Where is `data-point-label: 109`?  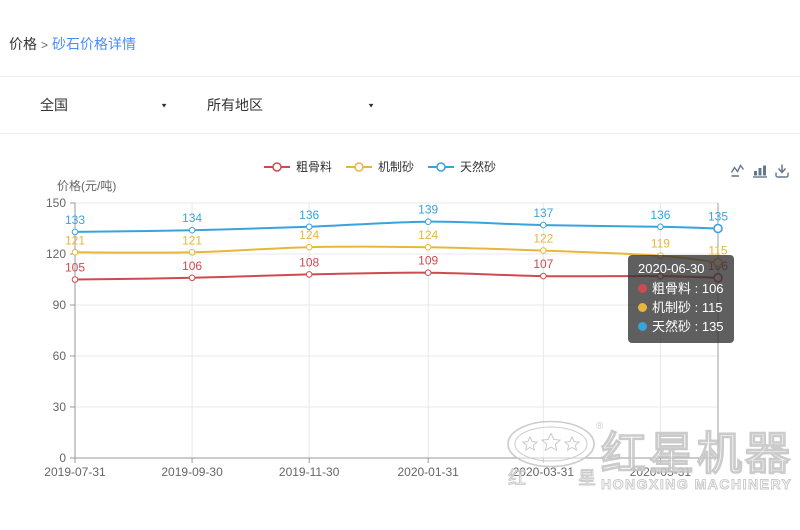 data-point-label: 109 is located at coordinates (428, 261).